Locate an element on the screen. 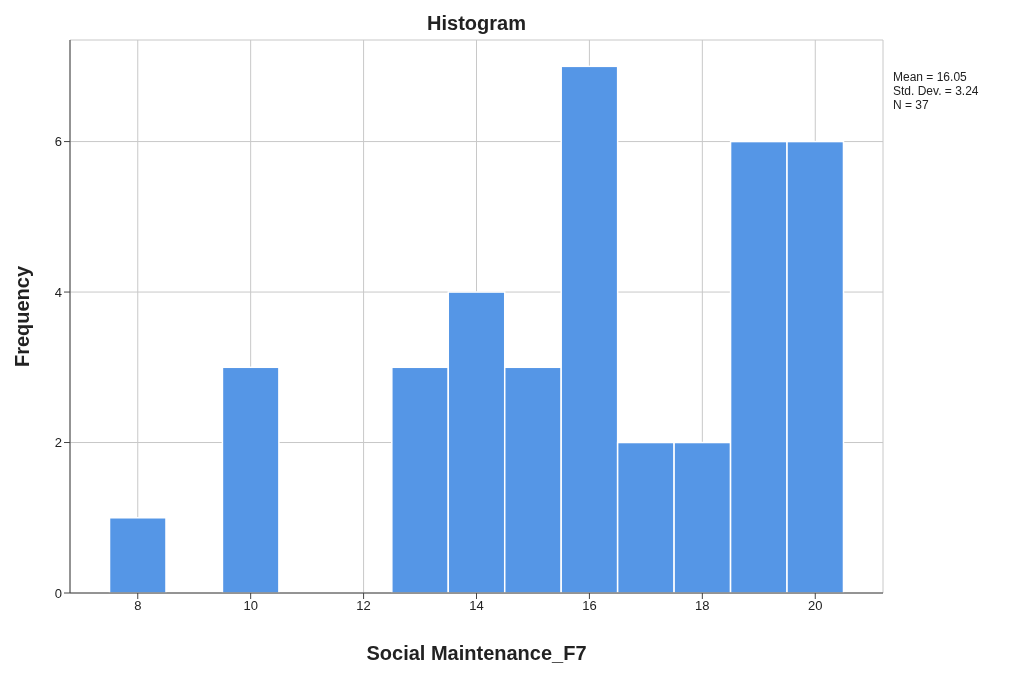  text: Mean = 16.05 is located at coordinates (930, 77).